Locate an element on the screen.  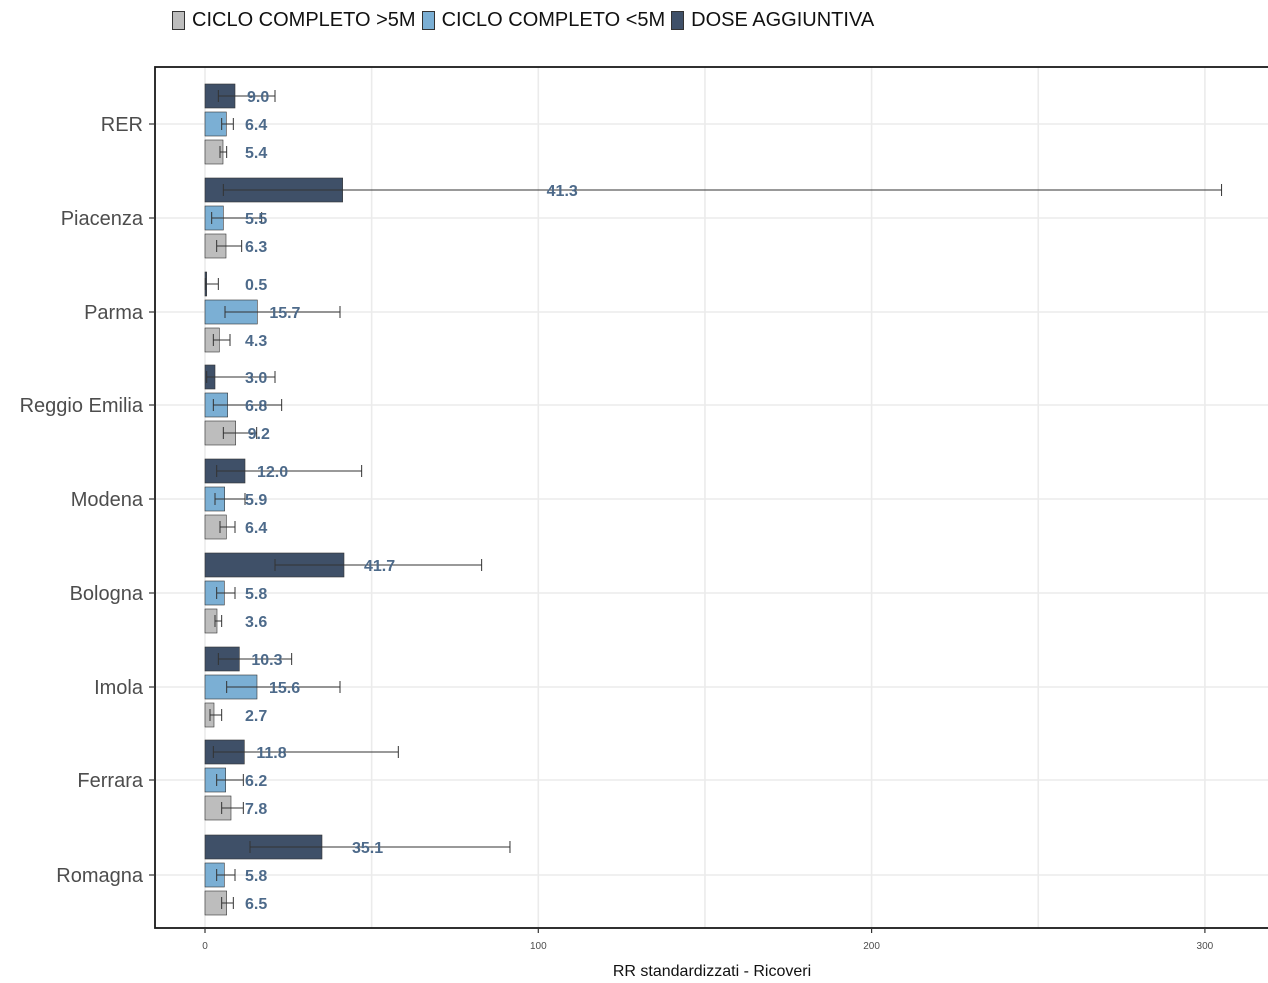
legend-item: DOSE AGGIUNTIVA is located at coordinates (772, 20).